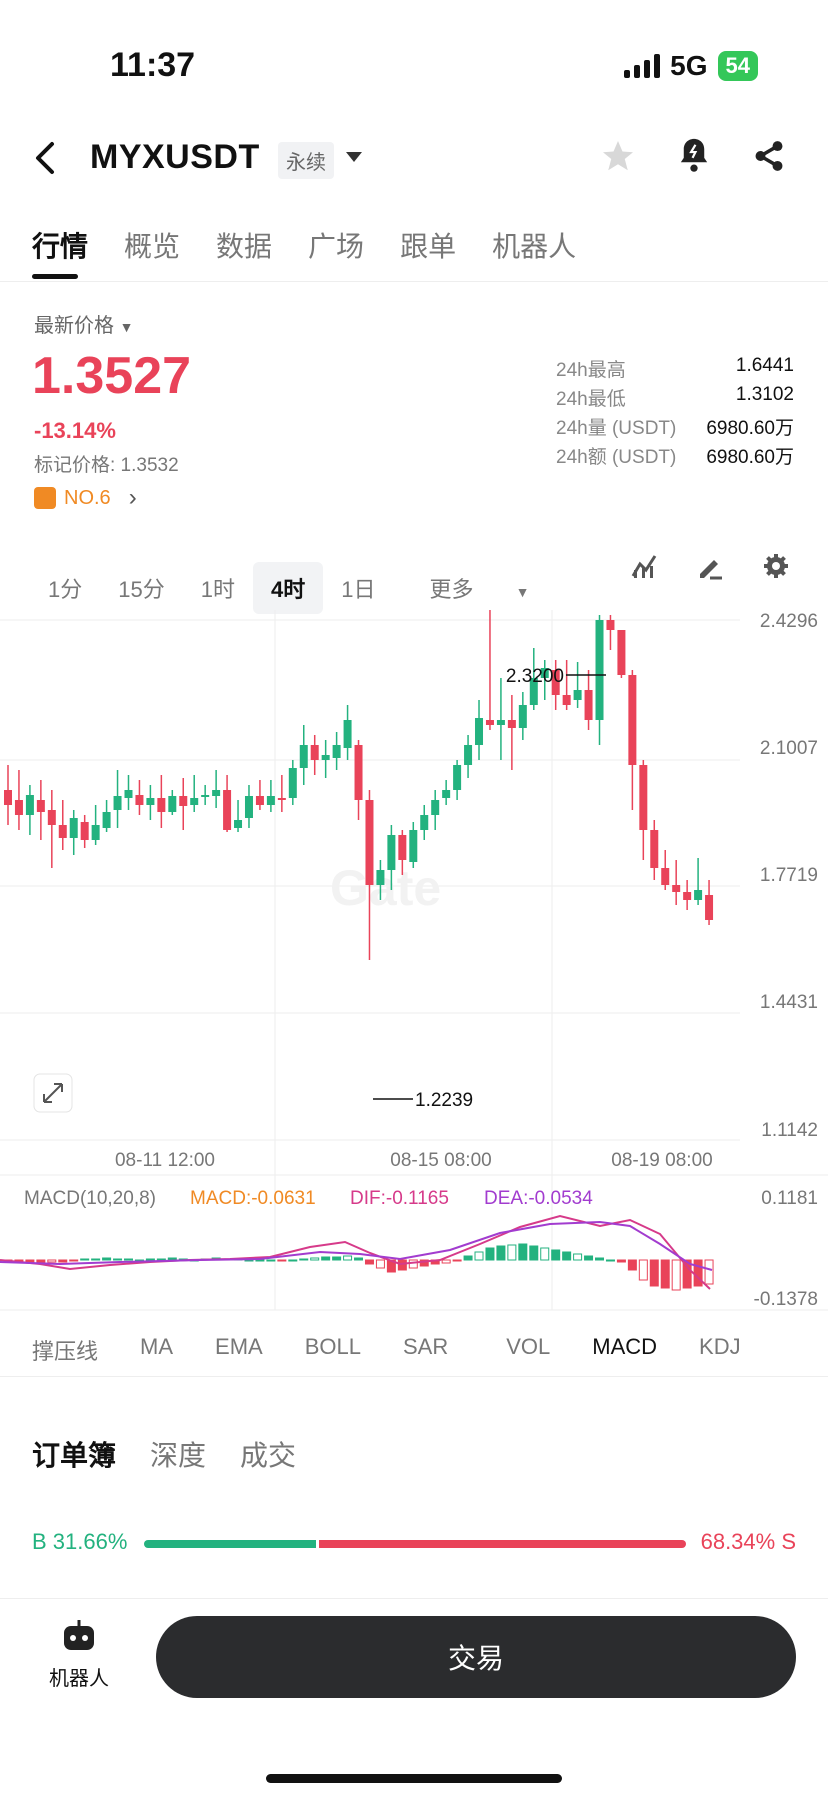 The height and width of the screenshot is (1801, 828). Describe the element at coordinates (425, 1346) in the screenshot. I see `indicator-sar: SAR` at that location.